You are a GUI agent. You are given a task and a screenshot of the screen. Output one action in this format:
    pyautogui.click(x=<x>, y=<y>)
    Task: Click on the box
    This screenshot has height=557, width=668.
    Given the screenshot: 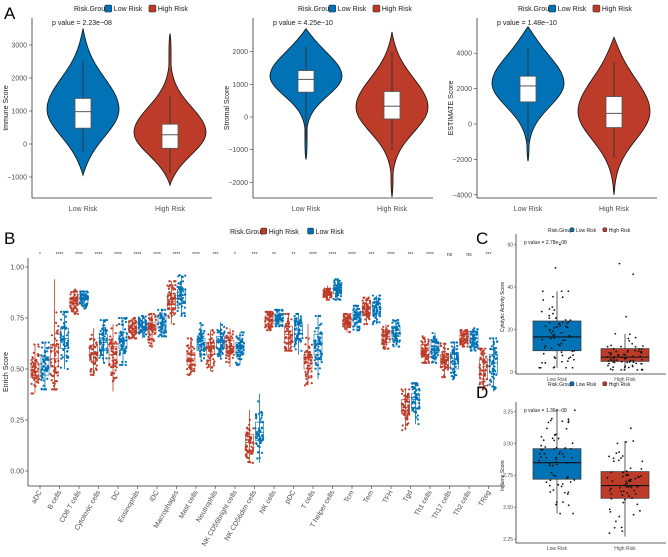 What is the action you would take?
    pyautogui.click(x=483, y=369)
    